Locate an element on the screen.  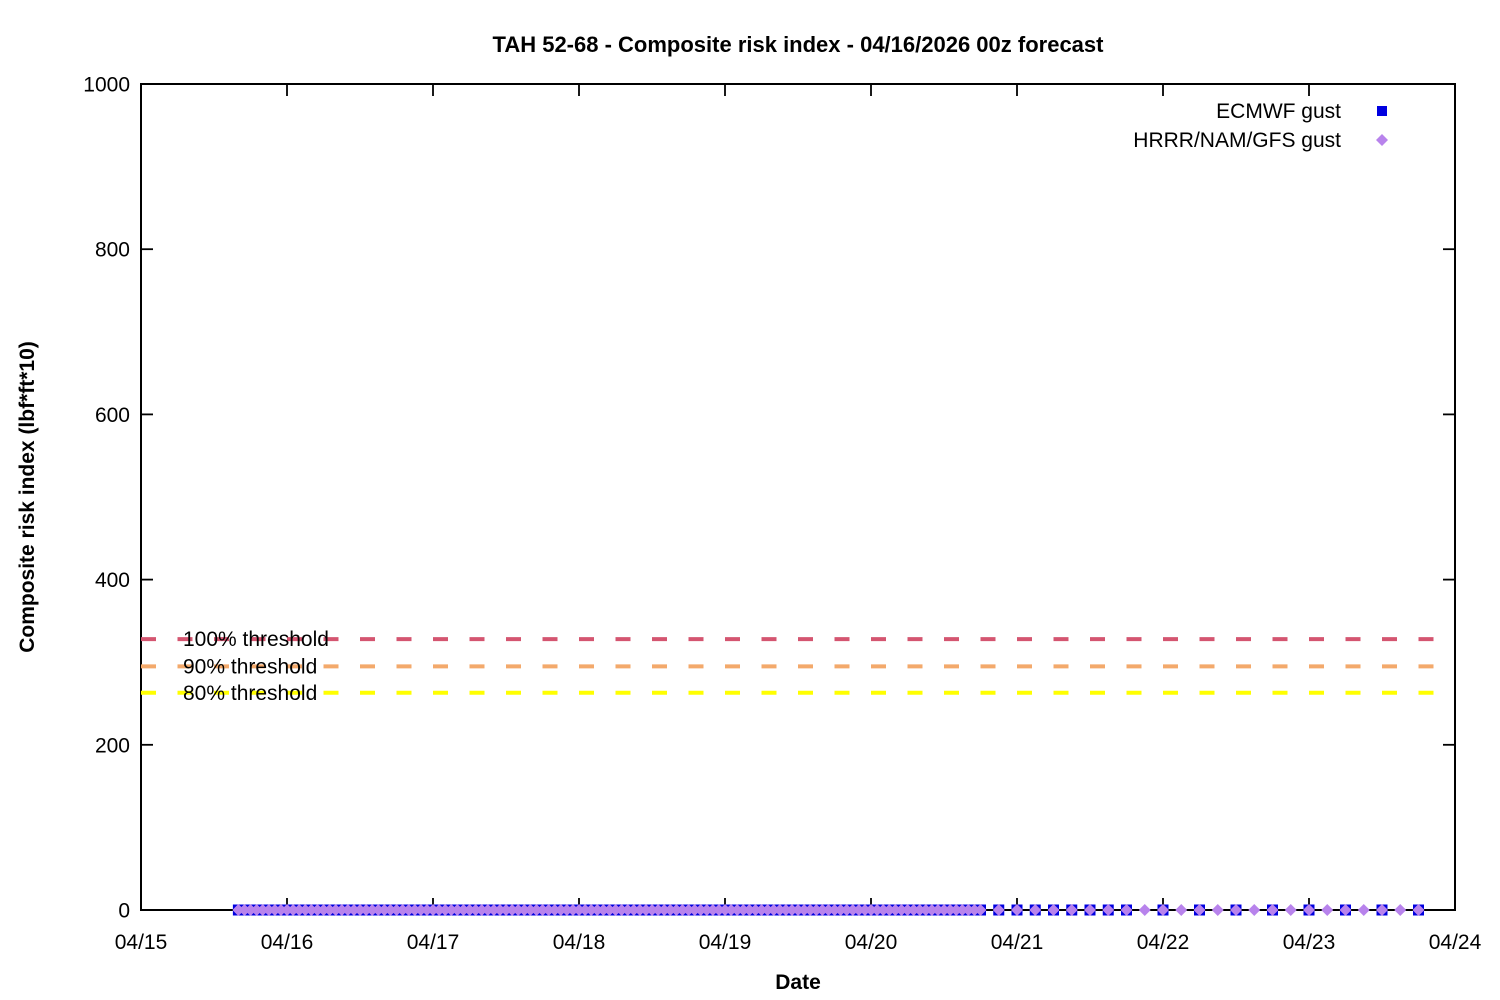
x-tick-label: 04/22 is located at coordinates (1163, 942).